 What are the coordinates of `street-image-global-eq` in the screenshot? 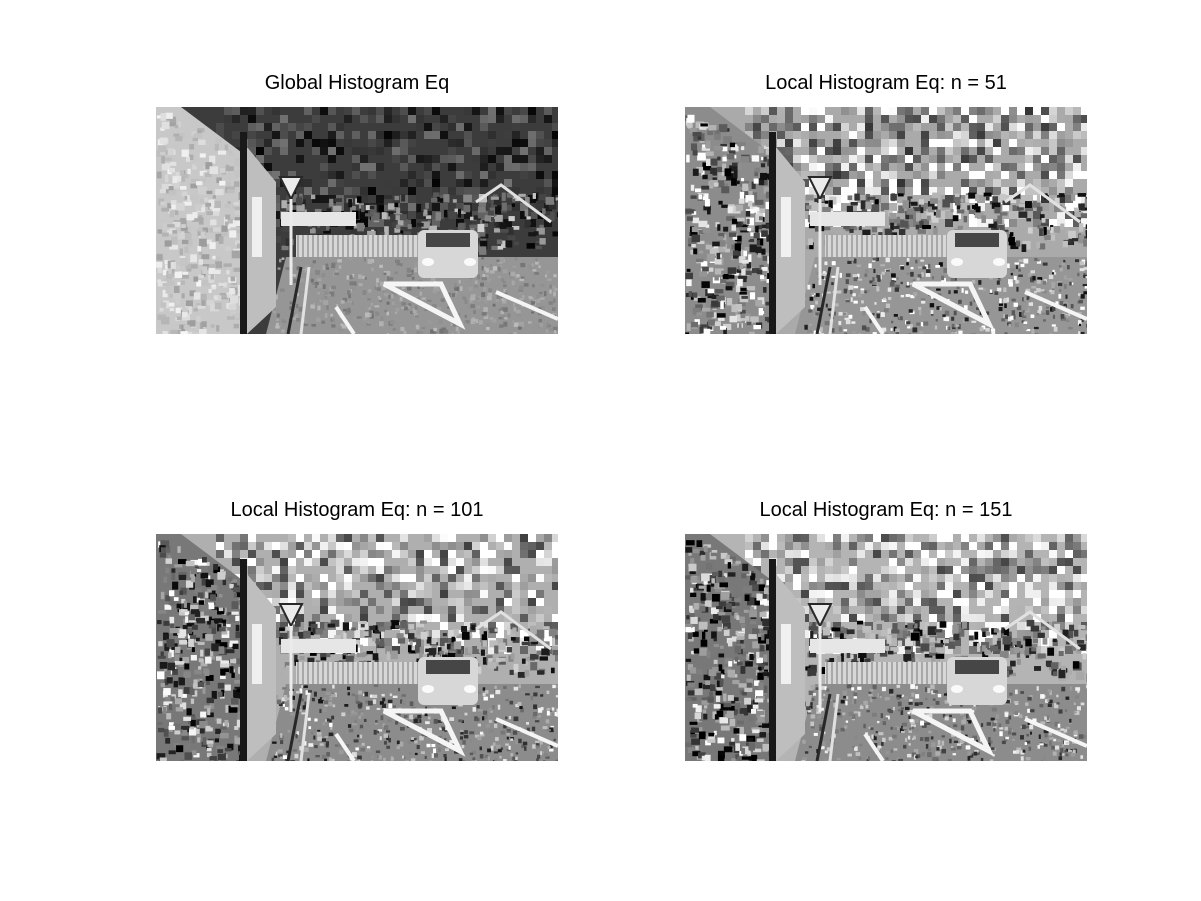 It's located at (357, 220).